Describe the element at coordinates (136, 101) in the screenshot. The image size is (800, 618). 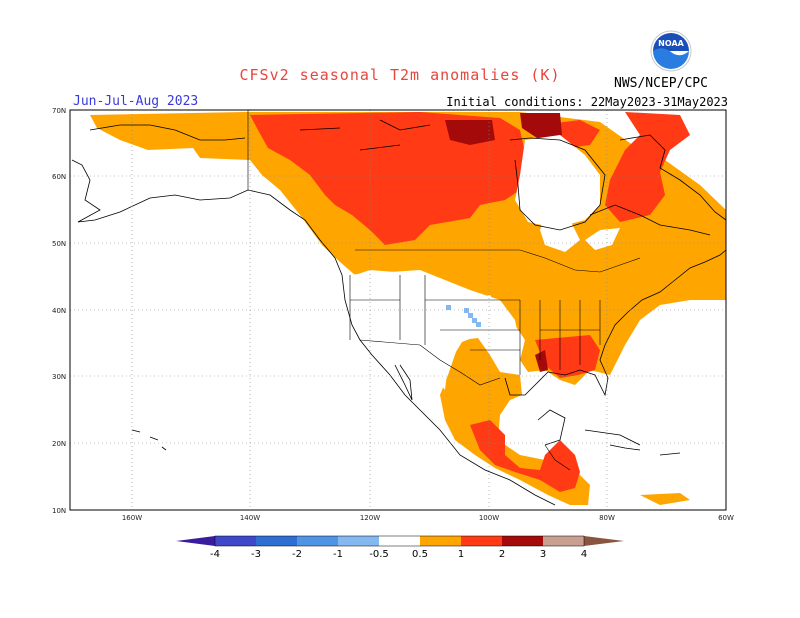
I see `season-label: Jun-Jul-Aug 2023` at that location.